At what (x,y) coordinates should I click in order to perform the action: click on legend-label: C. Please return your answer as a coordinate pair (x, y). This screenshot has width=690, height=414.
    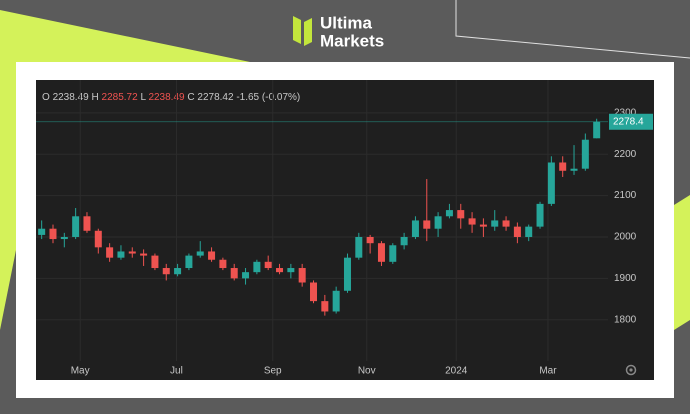
    Looking at the image, I should click on (190, 97).